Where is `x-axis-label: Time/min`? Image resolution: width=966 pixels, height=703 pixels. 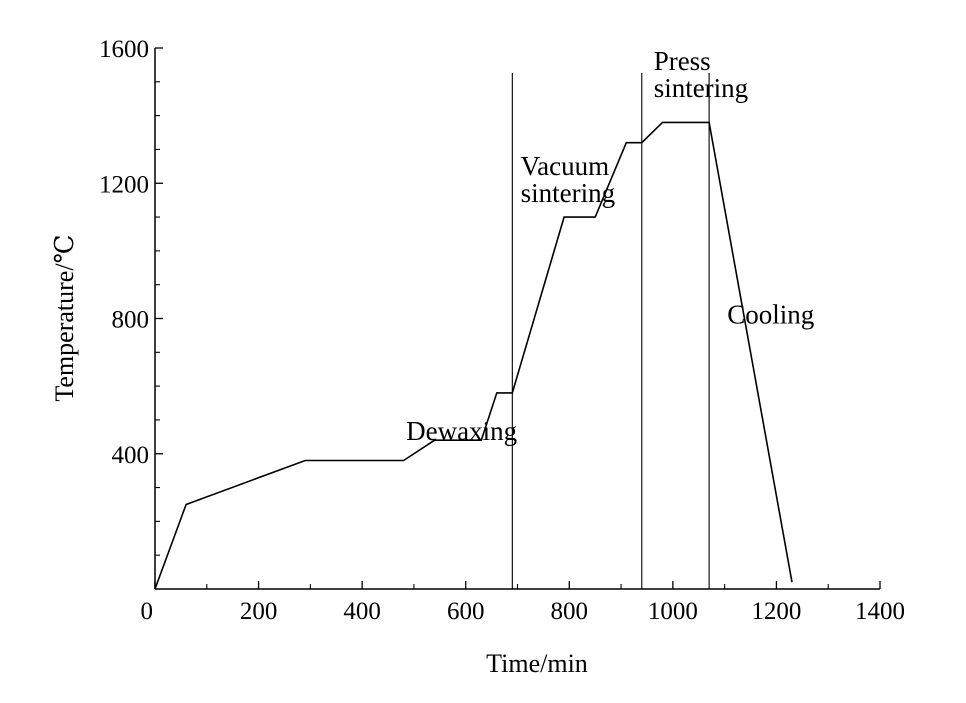
x-axis-label: Time/min is located at coordinates (537, 663).